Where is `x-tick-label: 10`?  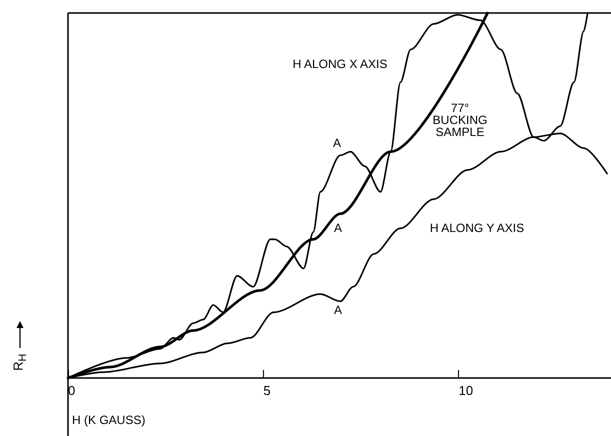 x-tick-label: 10 is located at coordinates (466, 390).